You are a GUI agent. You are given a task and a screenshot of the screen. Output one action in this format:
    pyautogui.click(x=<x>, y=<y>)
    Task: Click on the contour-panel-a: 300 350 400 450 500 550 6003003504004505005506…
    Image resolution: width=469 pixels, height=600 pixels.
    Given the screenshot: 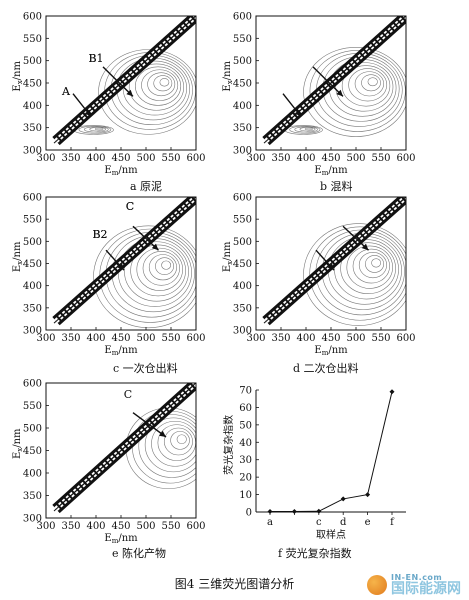 What is the action you would take?
    pyautogui.click(x=109, y=95)
    